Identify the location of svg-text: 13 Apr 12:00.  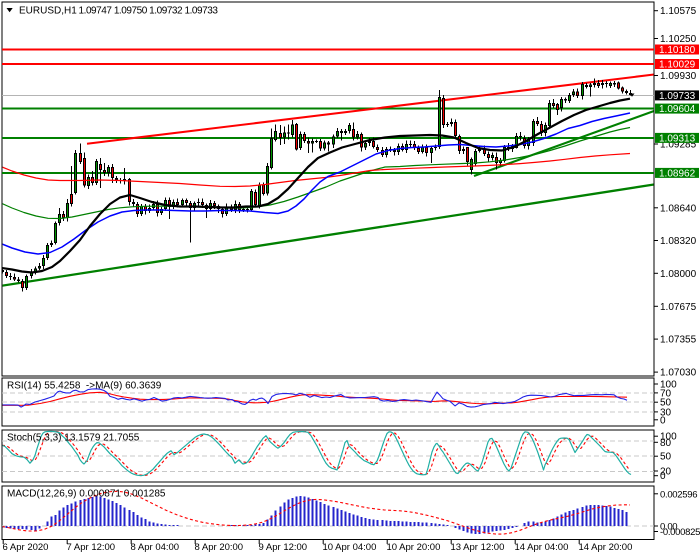
(478, 547).